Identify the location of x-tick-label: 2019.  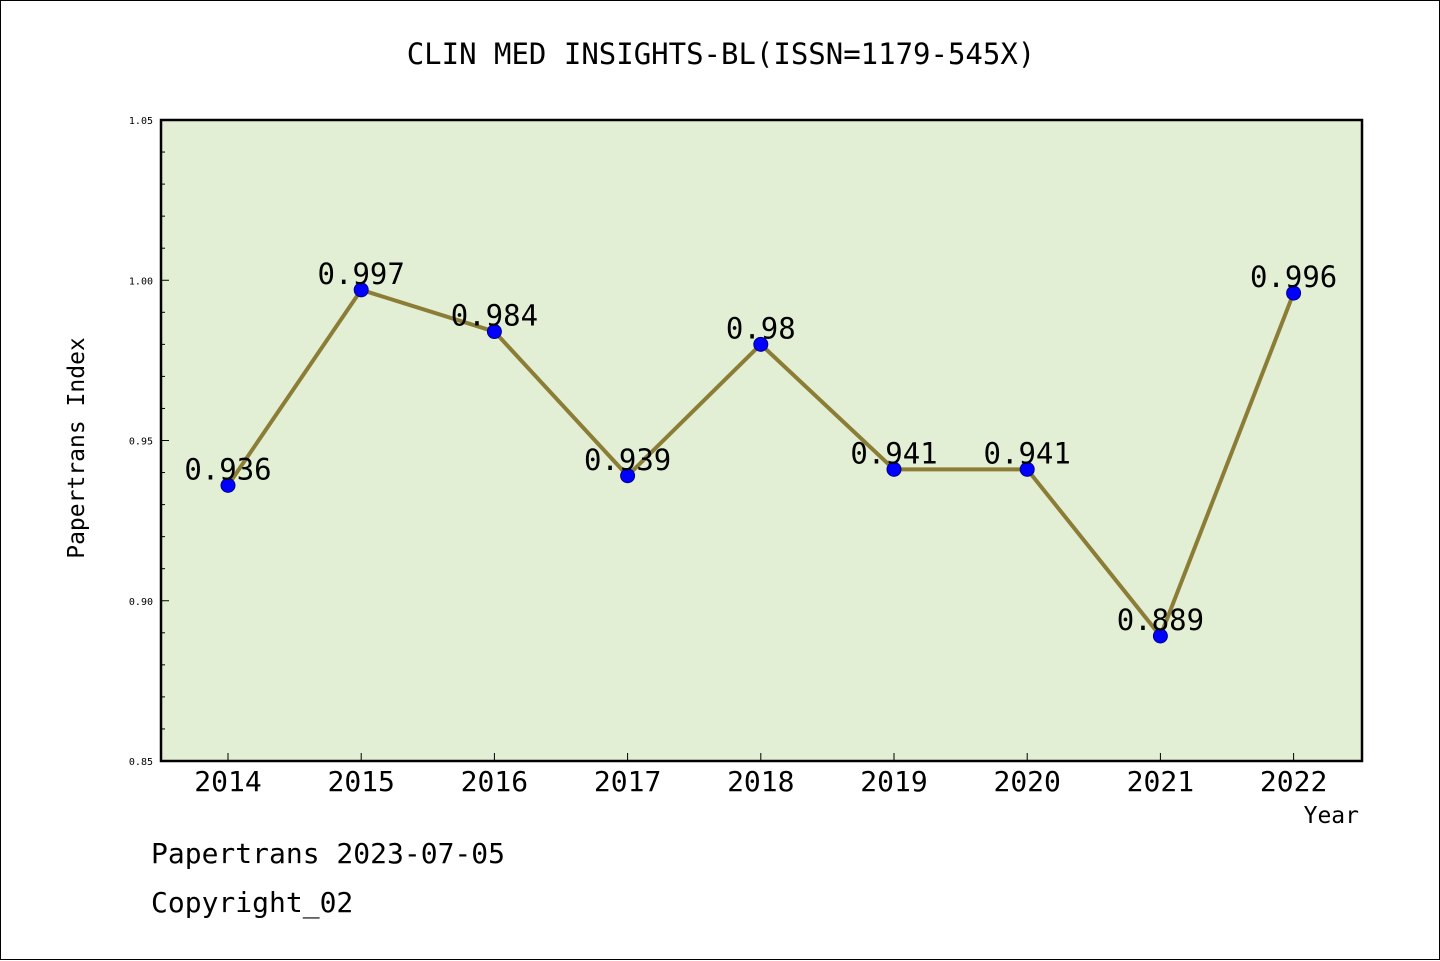
(893, 781).